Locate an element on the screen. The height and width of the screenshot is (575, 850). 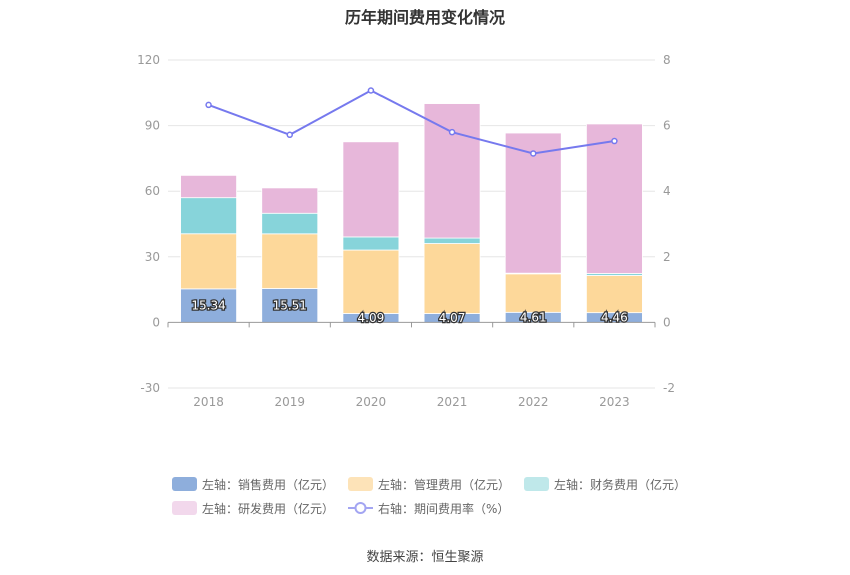
legend-item-rate: 右轴：期间费用率（%） is located at coordinates (428, 508).